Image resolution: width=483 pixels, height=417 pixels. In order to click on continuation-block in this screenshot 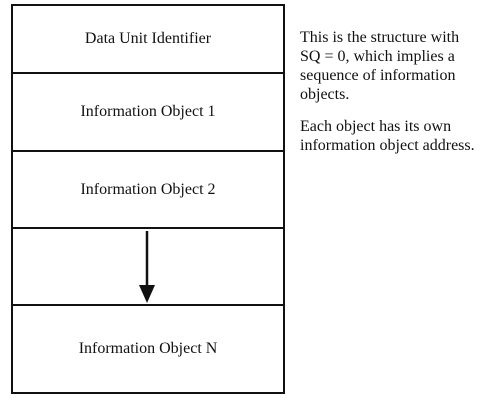, I will do `click(148, 266)`.